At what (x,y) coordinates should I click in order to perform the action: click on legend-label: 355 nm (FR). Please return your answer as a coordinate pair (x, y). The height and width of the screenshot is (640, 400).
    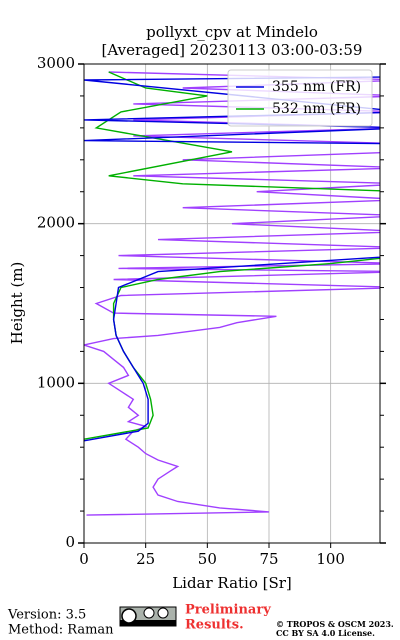
    Looking at the image, I should click on (316, 87).